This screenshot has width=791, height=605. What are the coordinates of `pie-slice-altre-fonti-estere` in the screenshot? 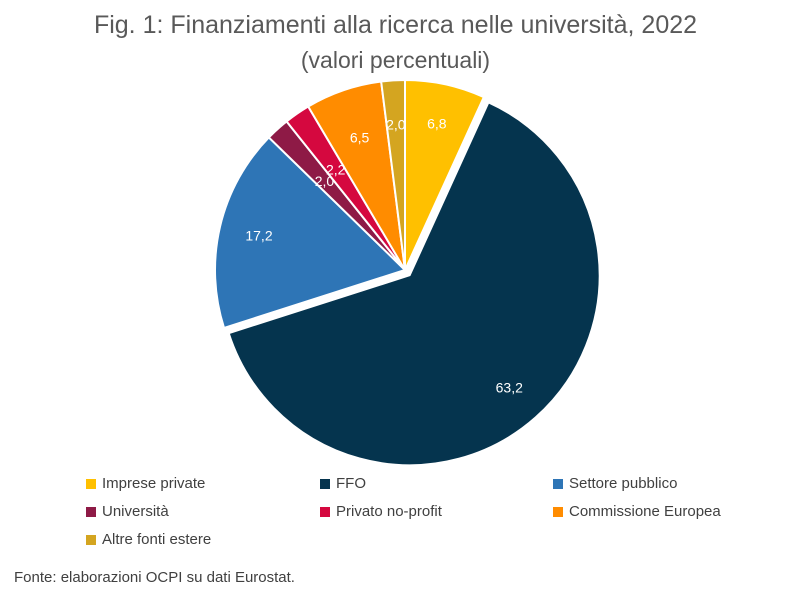 It's located at (393, 174).